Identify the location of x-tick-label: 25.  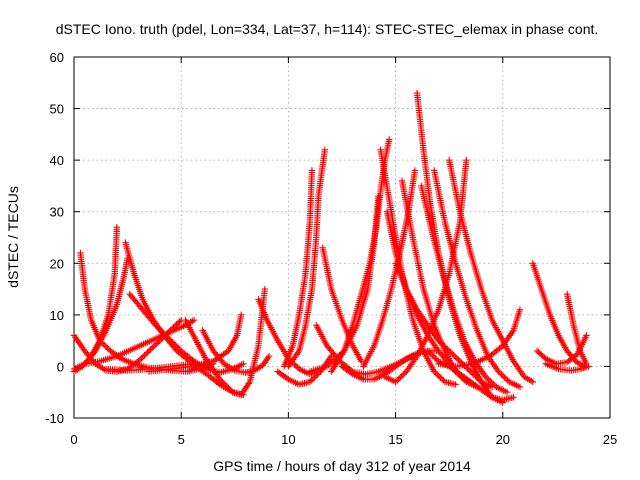
(610, 439).